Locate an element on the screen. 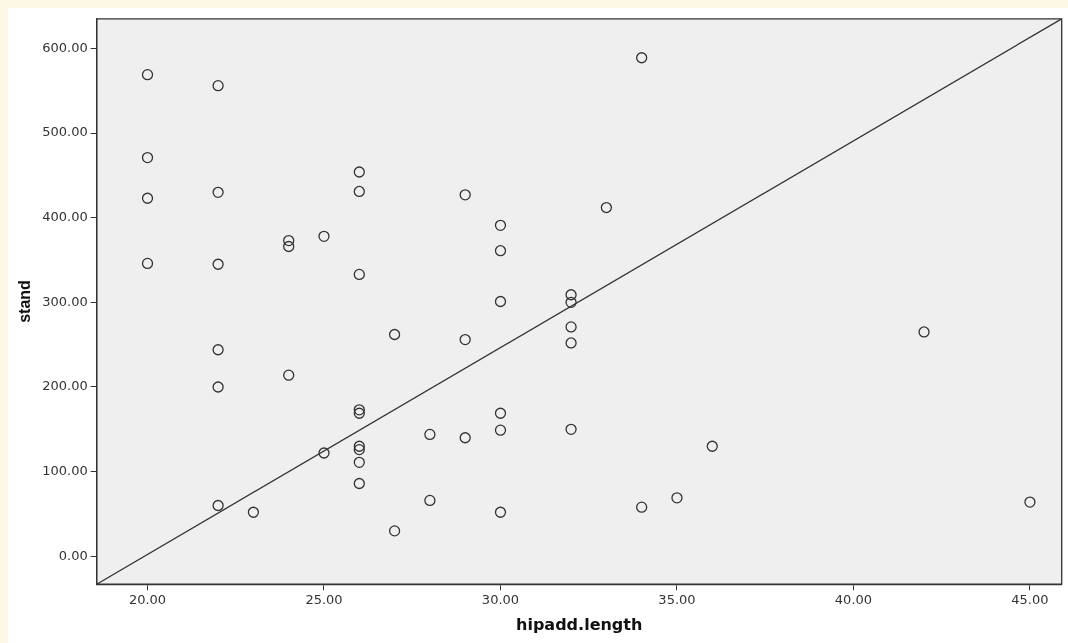  x-tick-label: 30.00 is located at coordinates (500, 600).